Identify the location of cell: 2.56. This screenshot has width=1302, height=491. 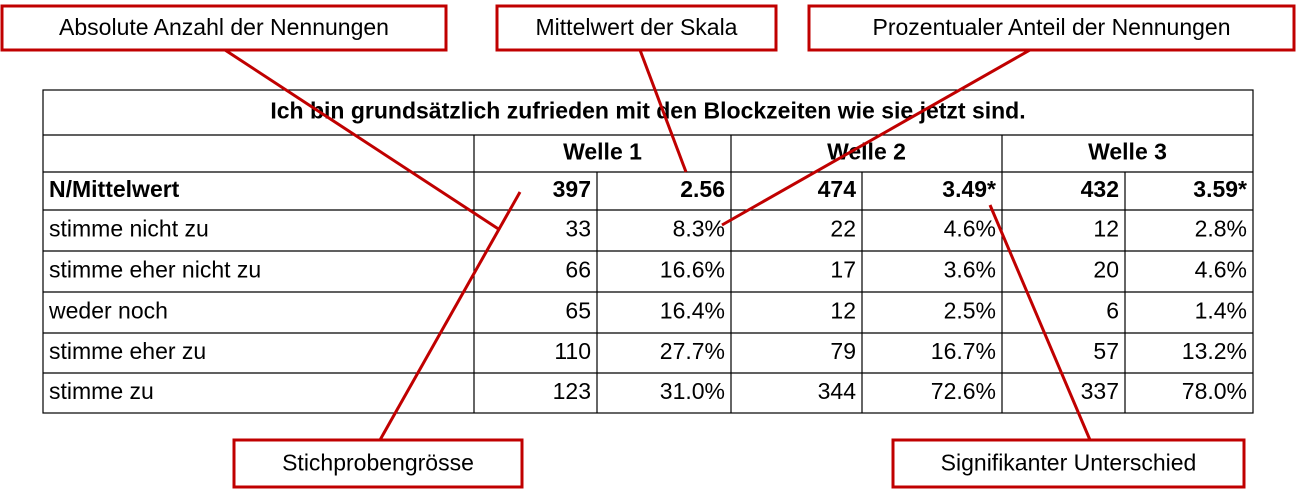
(702, 189).